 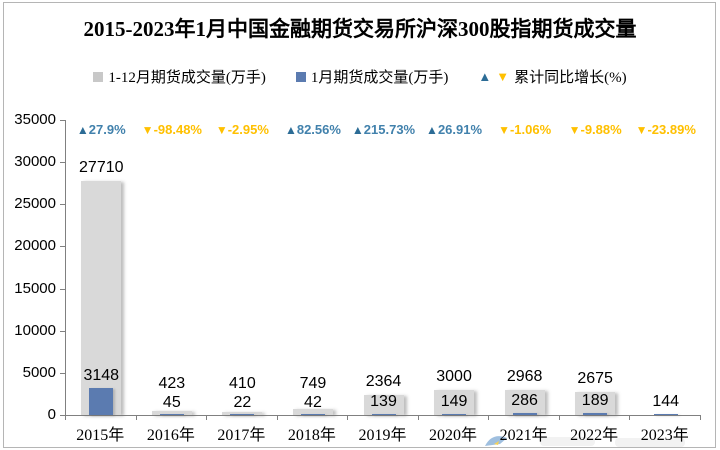 What do you see at coordinates (523, 435) in the screenshot?
I see `x-axis-category-label: 2021年` at bounding box center [523, 435].